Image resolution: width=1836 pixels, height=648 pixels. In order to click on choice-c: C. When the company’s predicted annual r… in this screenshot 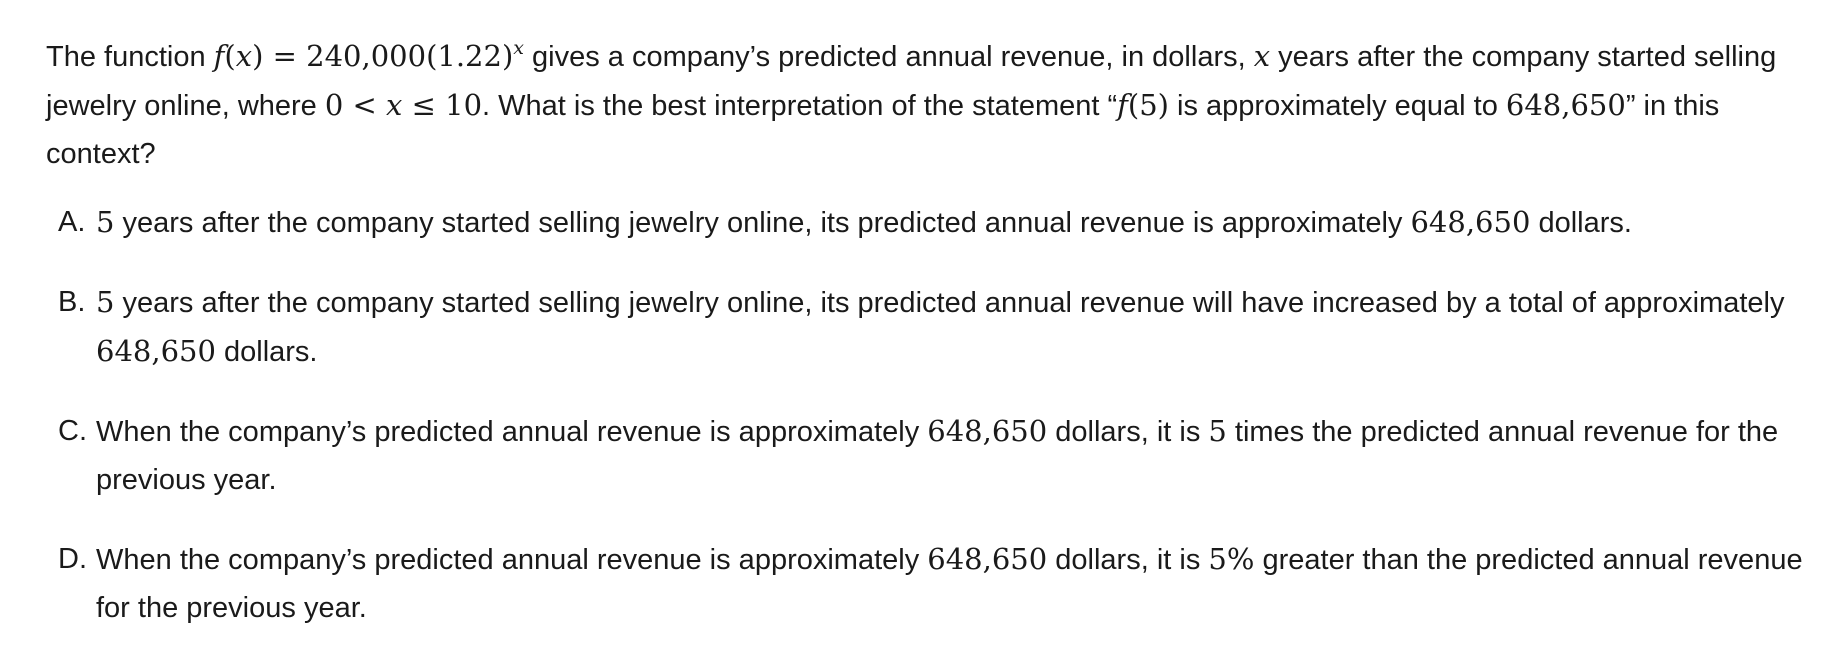, I will do `click(938, 455)`.